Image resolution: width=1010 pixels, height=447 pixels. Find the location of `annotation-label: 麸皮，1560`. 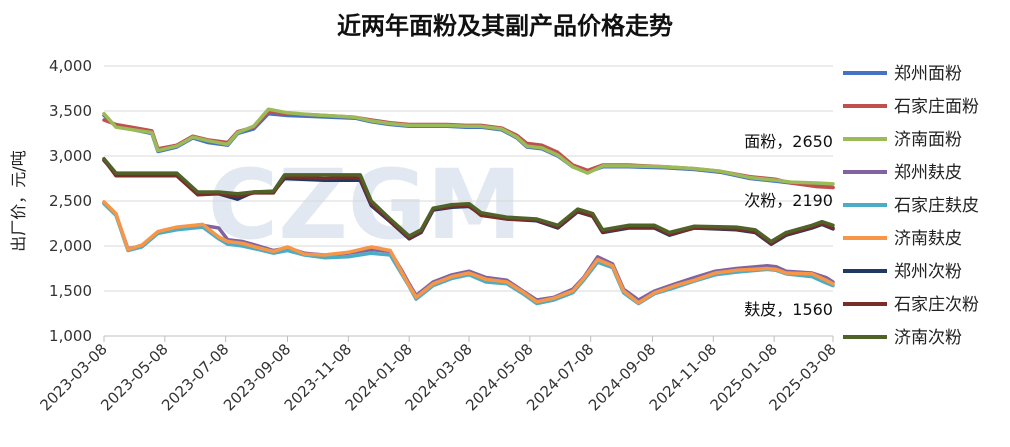

annotation-label: 麸皮，1560 is located at coordinates (788, 309).